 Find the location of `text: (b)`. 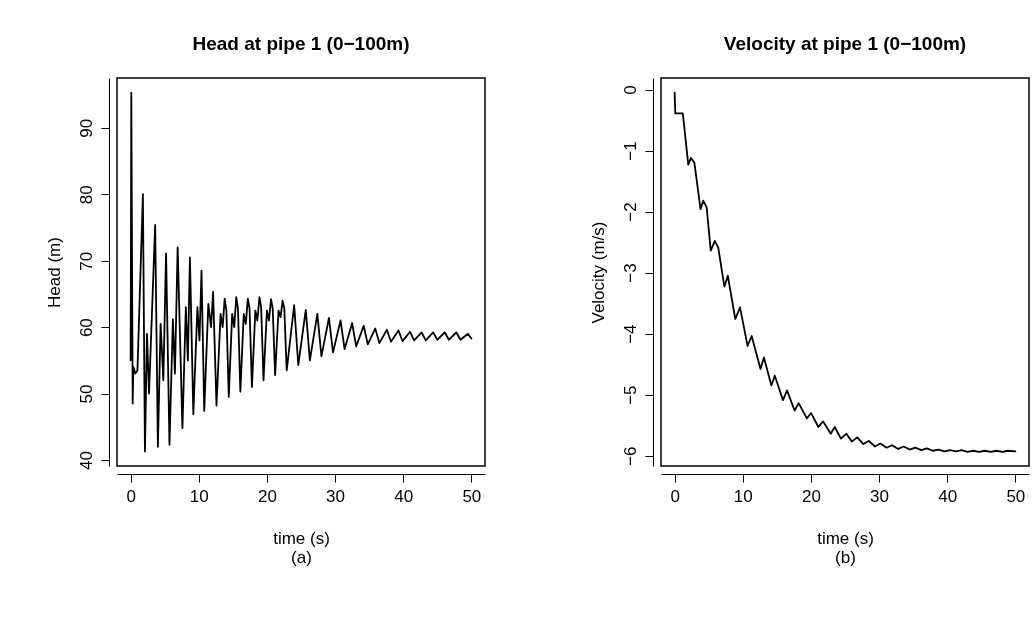

text: (b) is located at coordinates (845, 557).